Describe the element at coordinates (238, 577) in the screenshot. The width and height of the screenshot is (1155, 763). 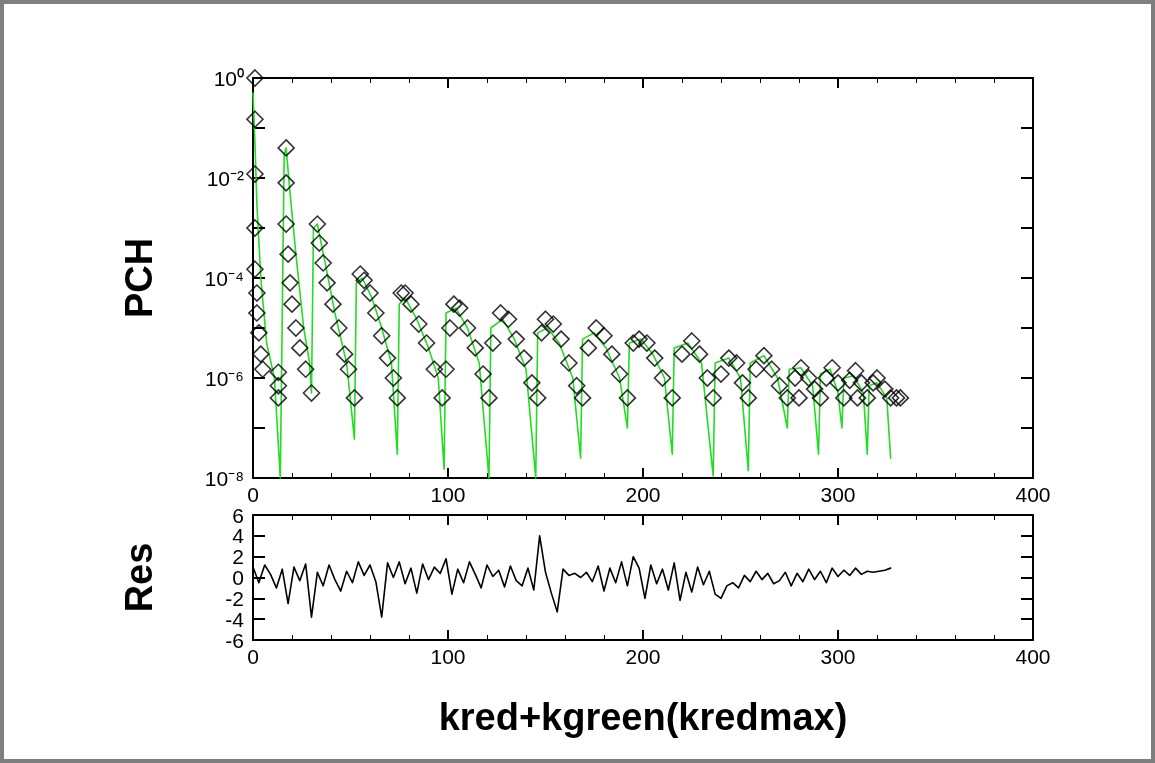
I see `y-tick-label: 0` at that location.